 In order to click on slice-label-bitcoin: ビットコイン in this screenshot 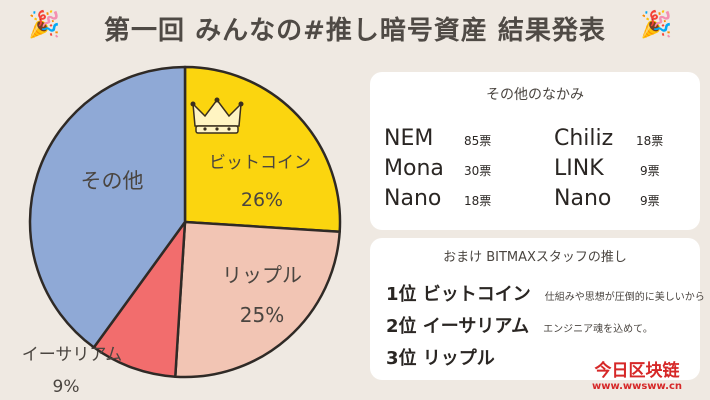, I will do `click(260, 163)`.